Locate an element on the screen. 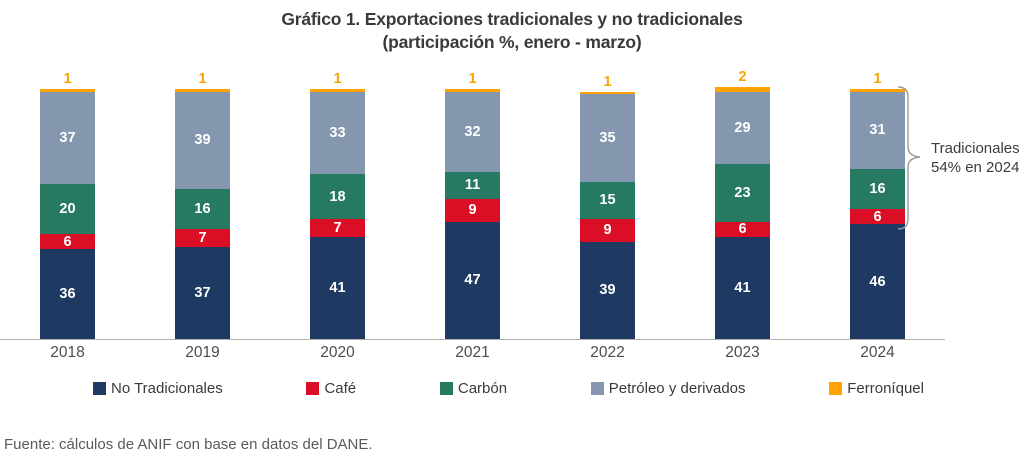  bar-value-carbon-2024: 16 is located at coordinates (877, 189).